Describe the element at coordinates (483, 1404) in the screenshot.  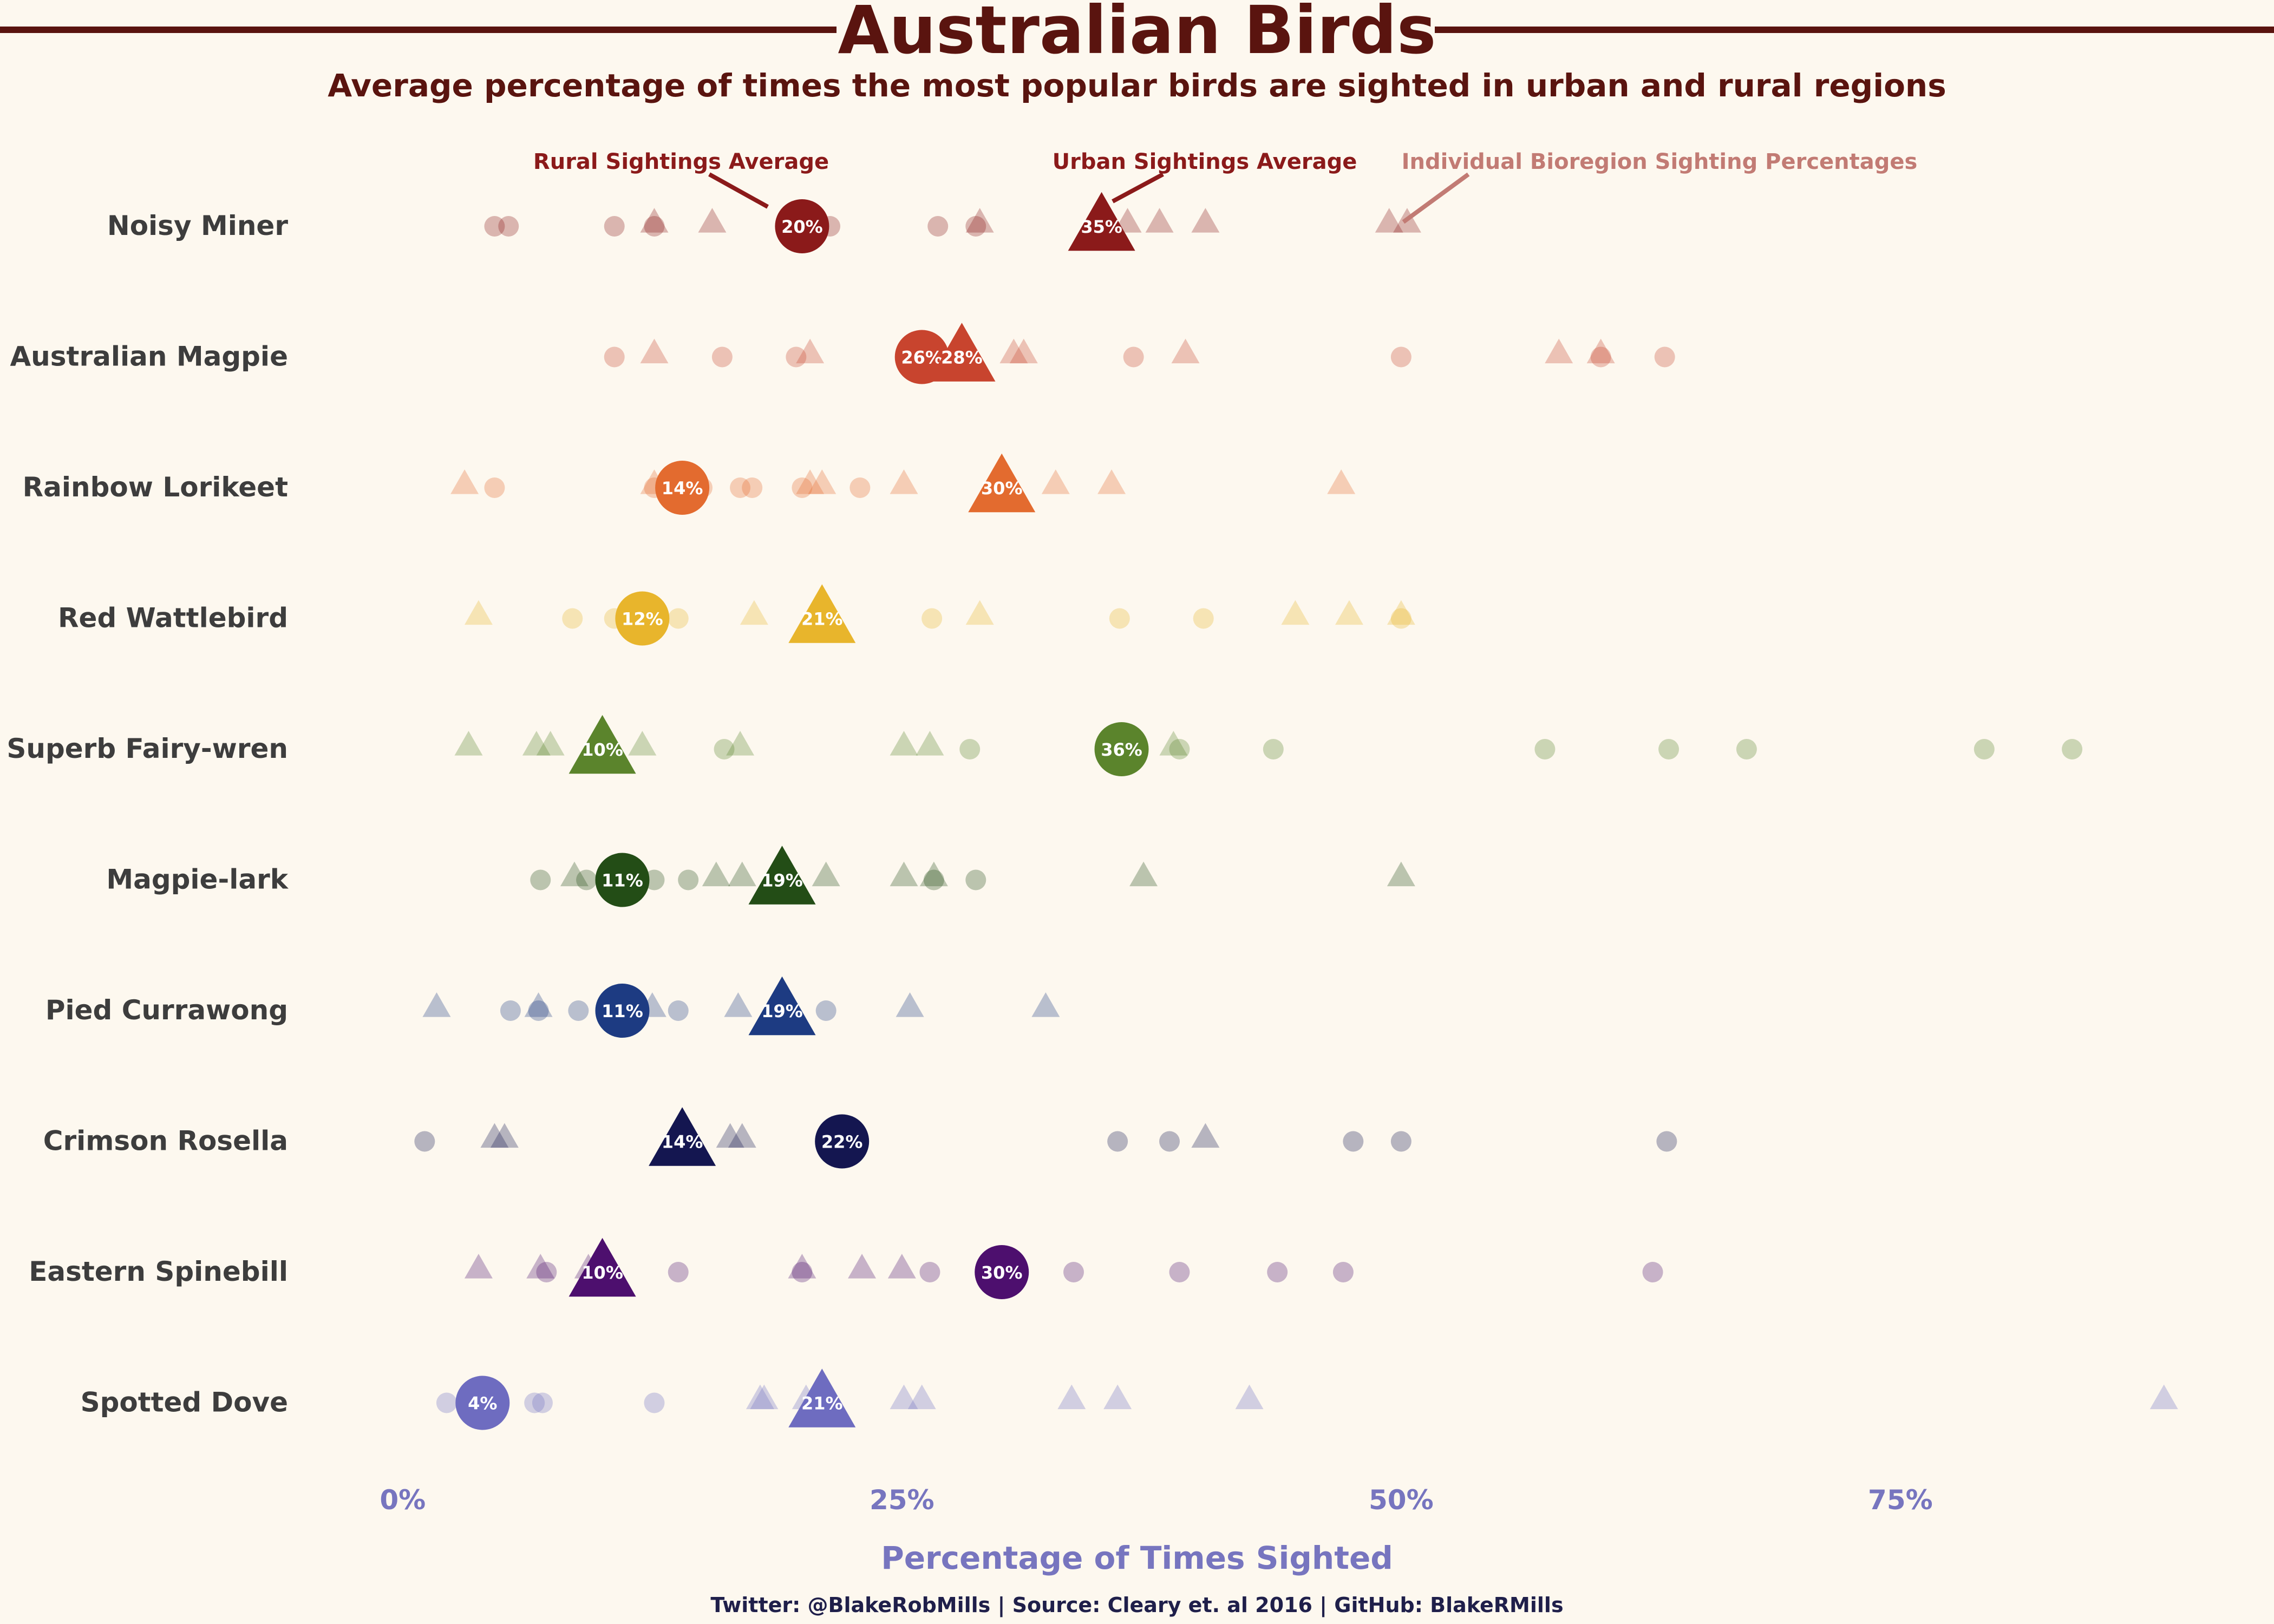
I see `rural-average-label: 4%` at that location.